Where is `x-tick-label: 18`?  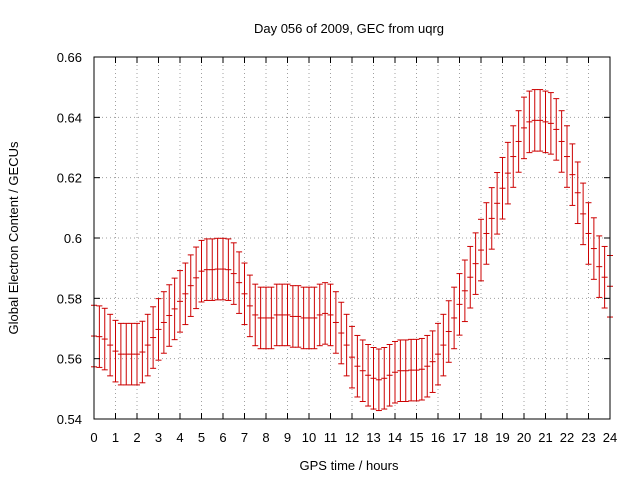 x-tick-label: 18 is located at coordinates (481, 437).